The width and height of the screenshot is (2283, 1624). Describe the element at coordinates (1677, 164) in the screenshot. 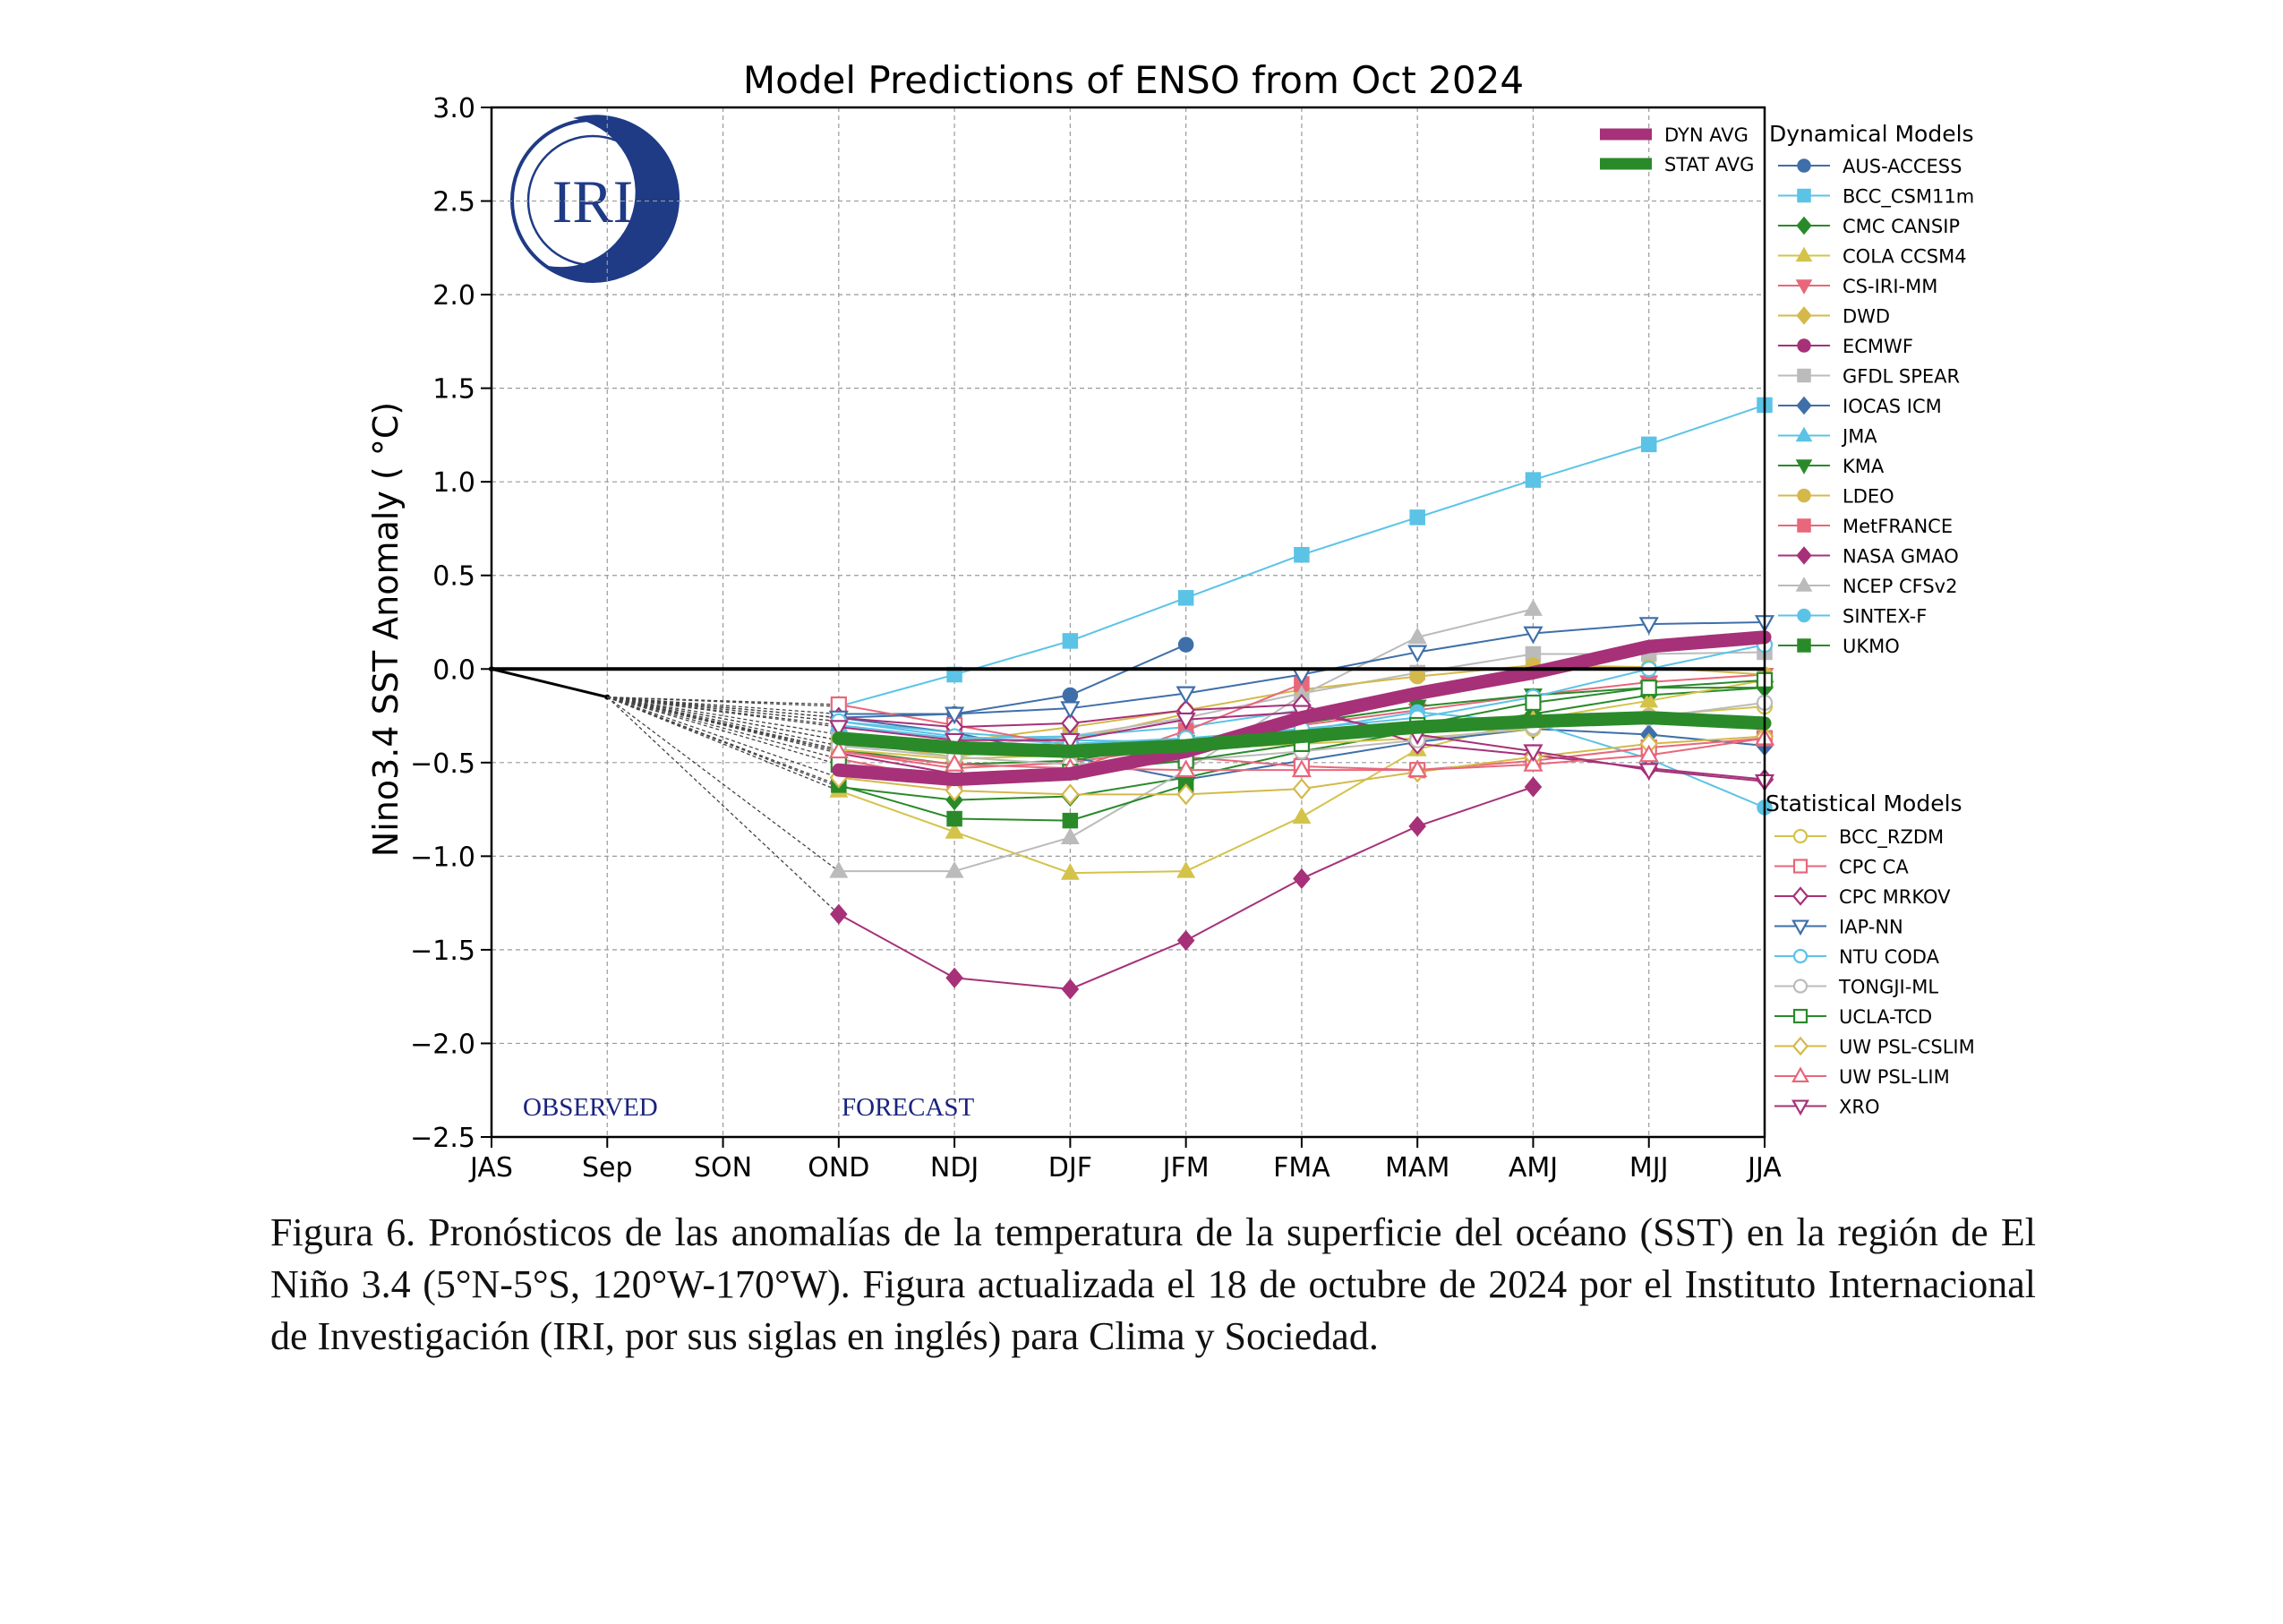

I see `legend-item-stat-avg: STAT AVG` at that location.